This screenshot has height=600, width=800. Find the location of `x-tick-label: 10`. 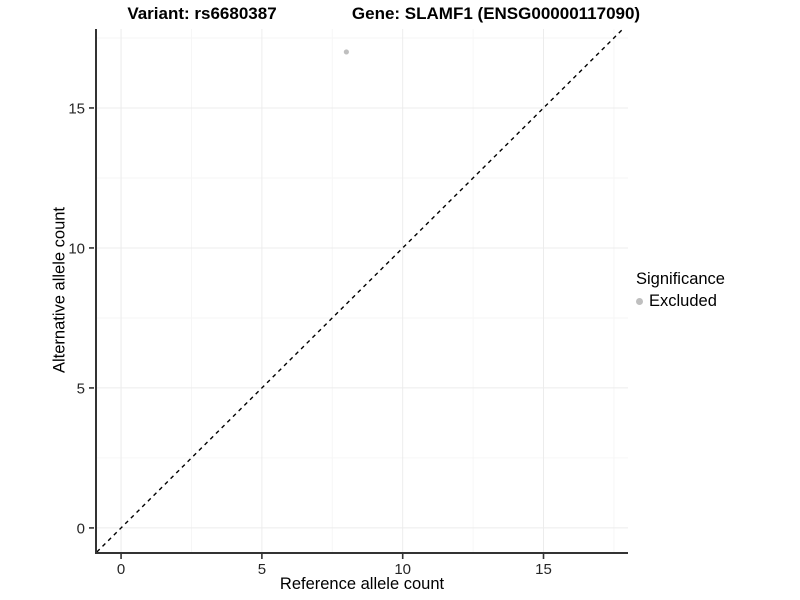

x-tick-label: 10 is located at coordinates (402, 569).